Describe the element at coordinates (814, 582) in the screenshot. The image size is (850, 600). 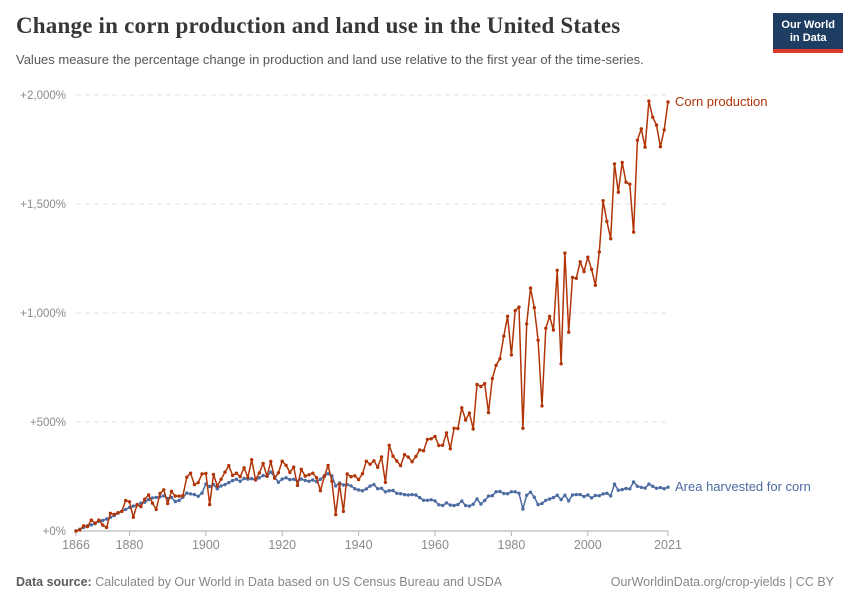
I see `footer-license: CC BY` at that location.